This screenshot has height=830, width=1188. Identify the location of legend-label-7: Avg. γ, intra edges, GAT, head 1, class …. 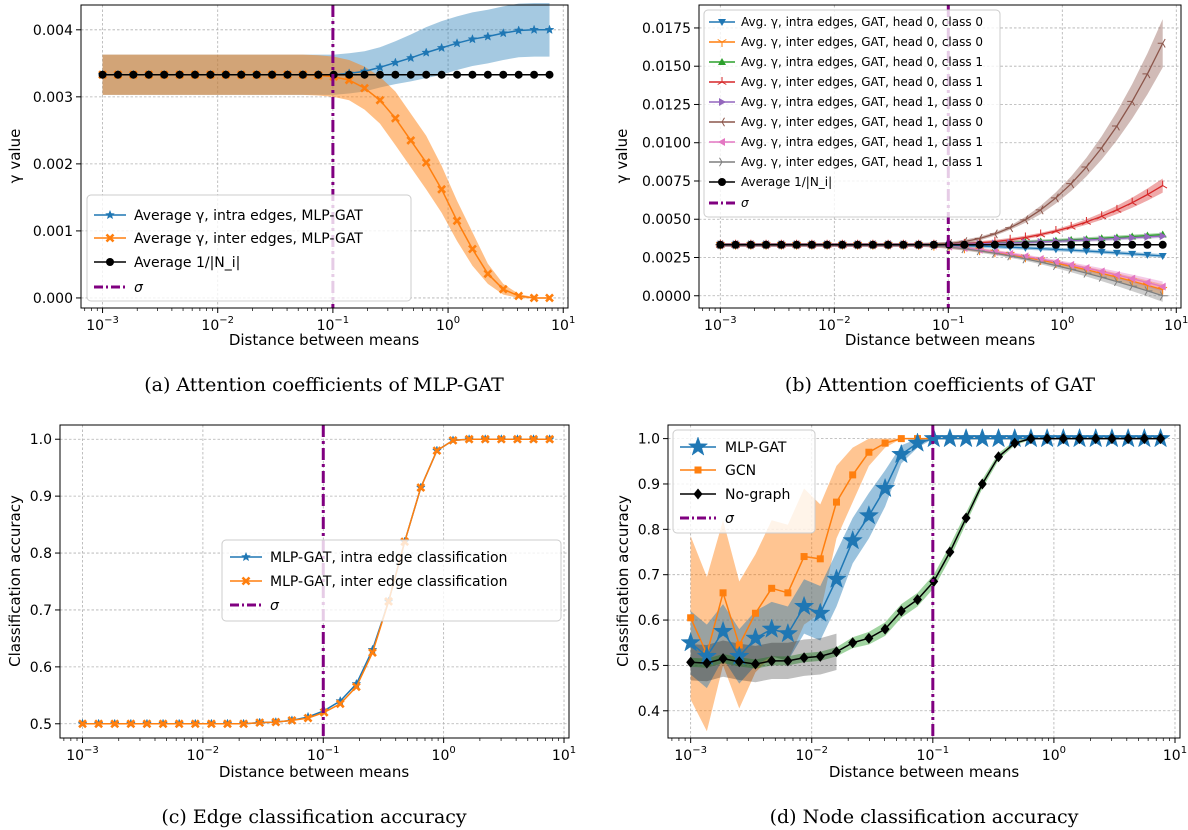
(862, 142).